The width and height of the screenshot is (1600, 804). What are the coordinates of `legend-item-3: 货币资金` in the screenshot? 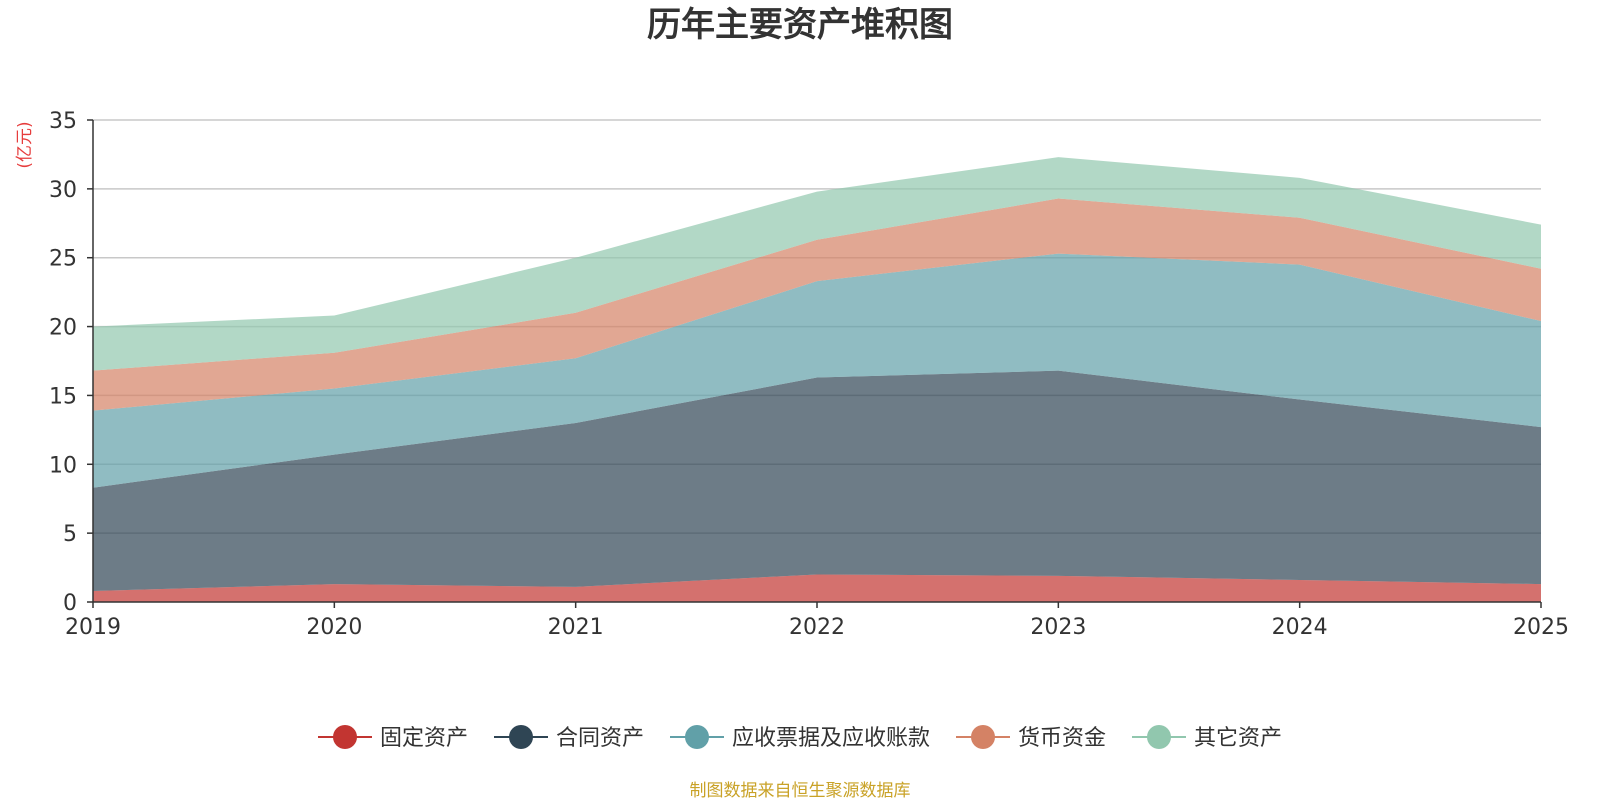 It's located at (1031, 738).